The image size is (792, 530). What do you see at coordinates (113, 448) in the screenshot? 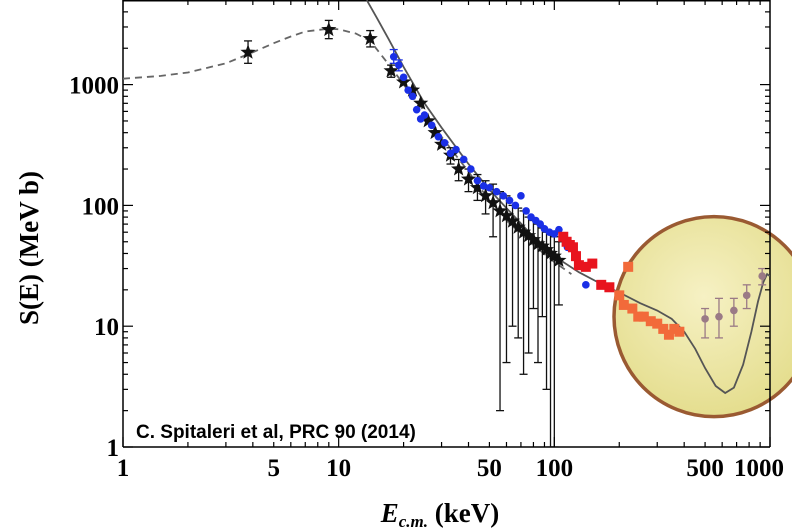
I see `y-tick-label: 1` at bounding box center [113, 448].